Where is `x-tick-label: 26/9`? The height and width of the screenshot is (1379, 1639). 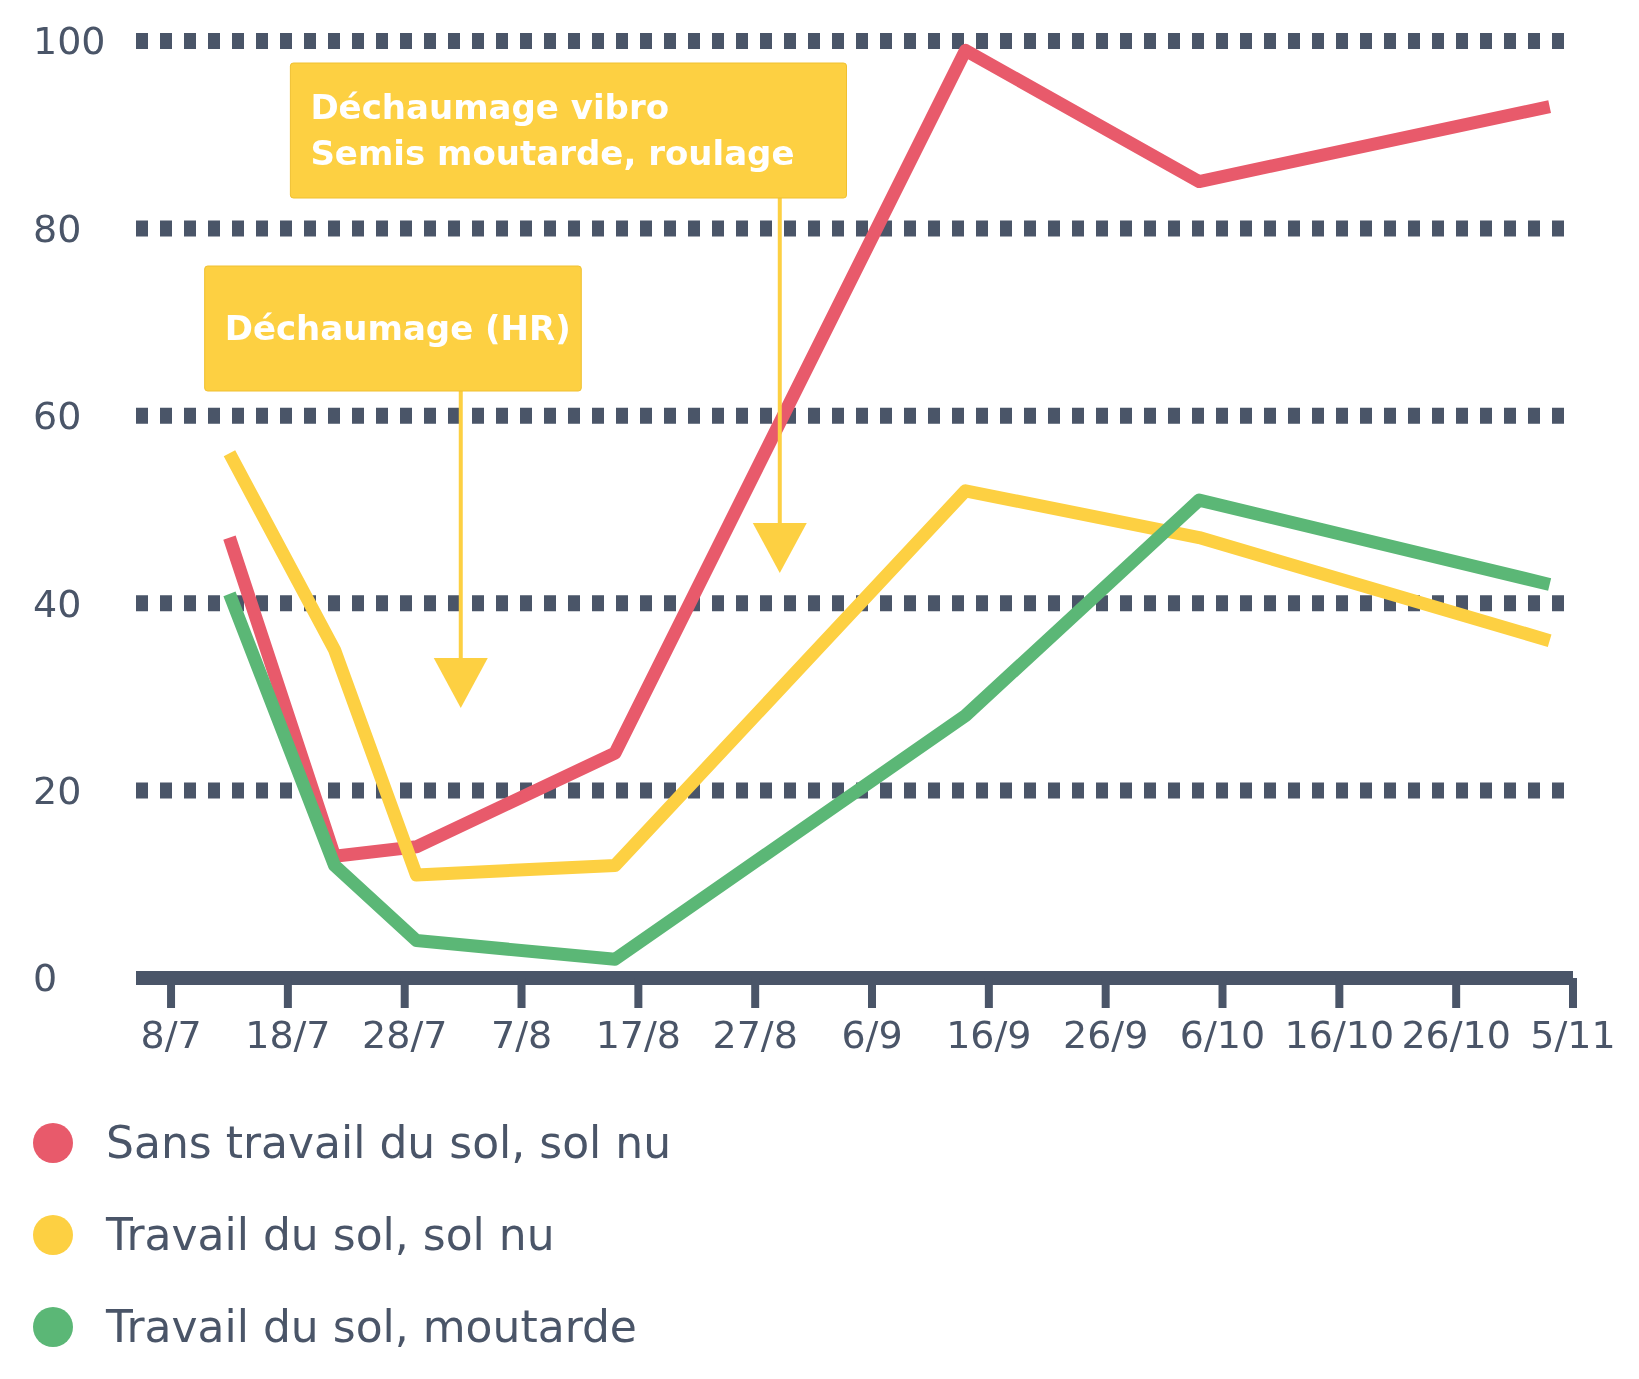
x-tick-label: 26/9 is located at coordinates (1106, 1035).